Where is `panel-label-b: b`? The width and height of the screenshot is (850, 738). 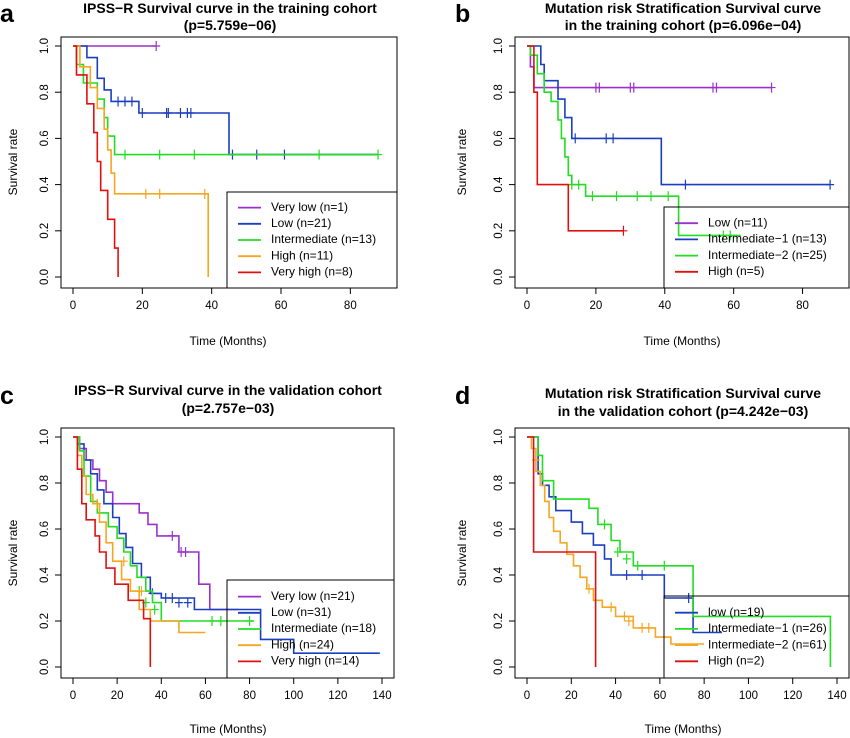
panel-label-b: b is located at coordinates (462, 14).